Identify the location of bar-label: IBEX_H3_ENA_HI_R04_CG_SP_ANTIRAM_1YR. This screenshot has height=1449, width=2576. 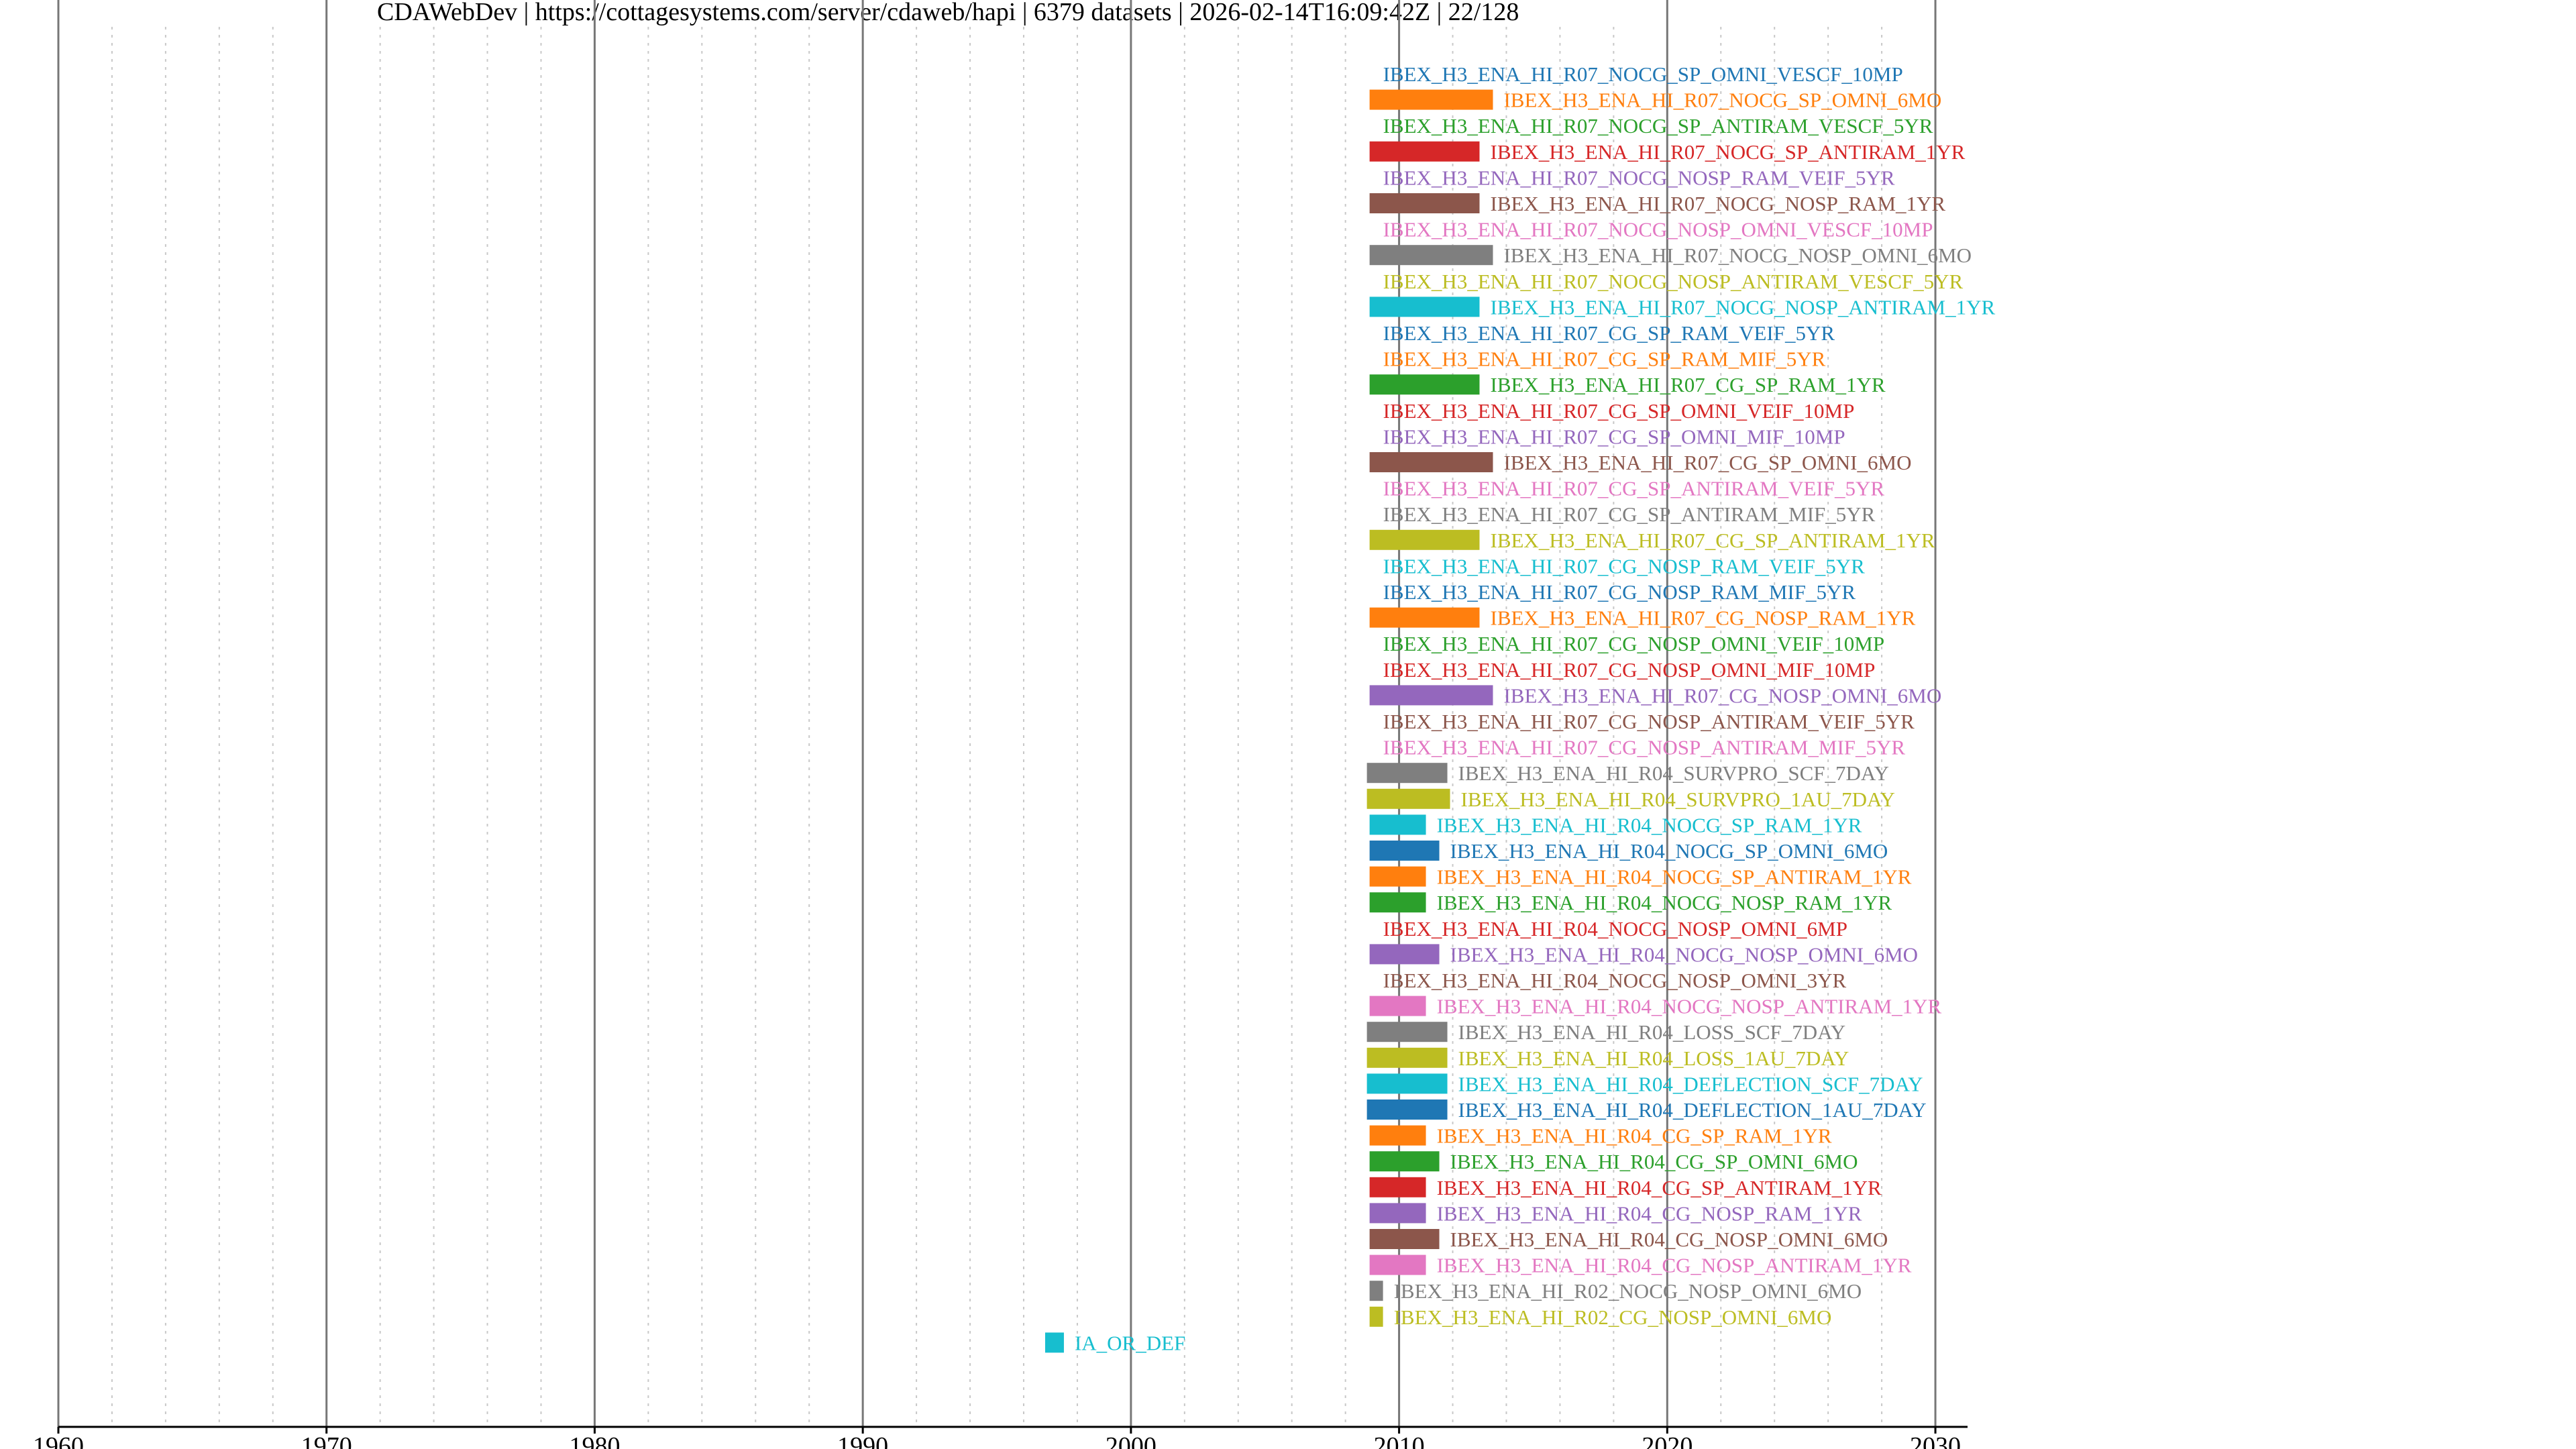
(1659, 1187).